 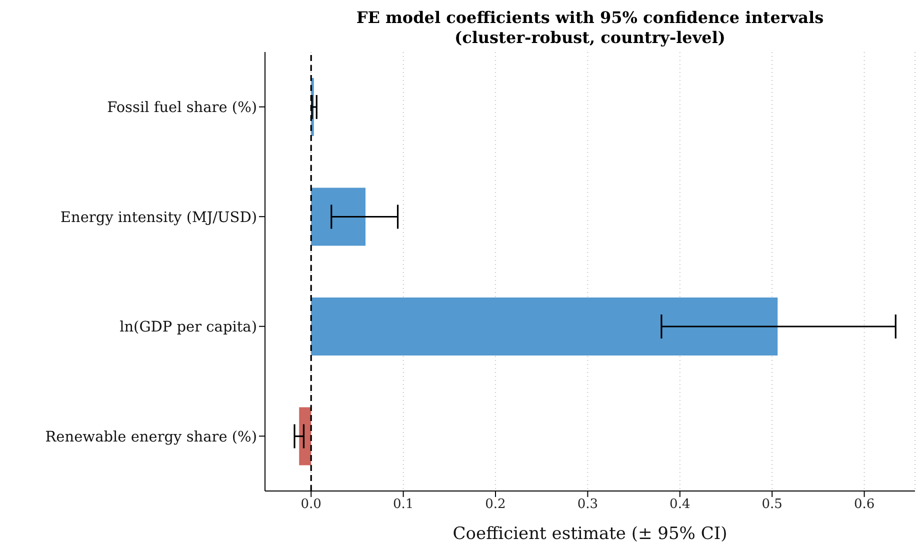 What do you see at coordinates (864, 504) in the screenshot?
I see `x-tick-label: 0.6` at bounding box center [864, 504].